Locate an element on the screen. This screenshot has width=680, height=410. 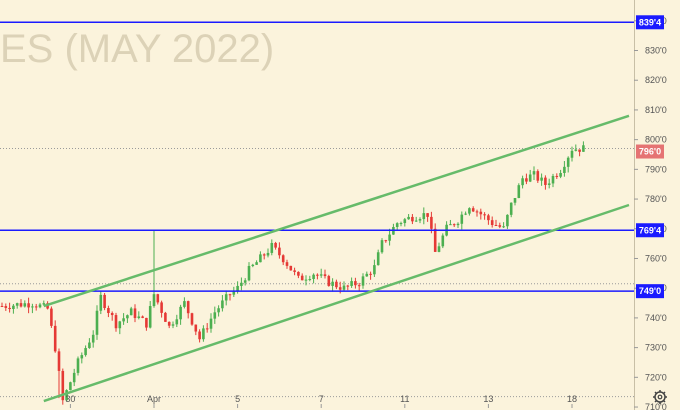
x-tick-label: Apr is located at coordinates (154, 399).